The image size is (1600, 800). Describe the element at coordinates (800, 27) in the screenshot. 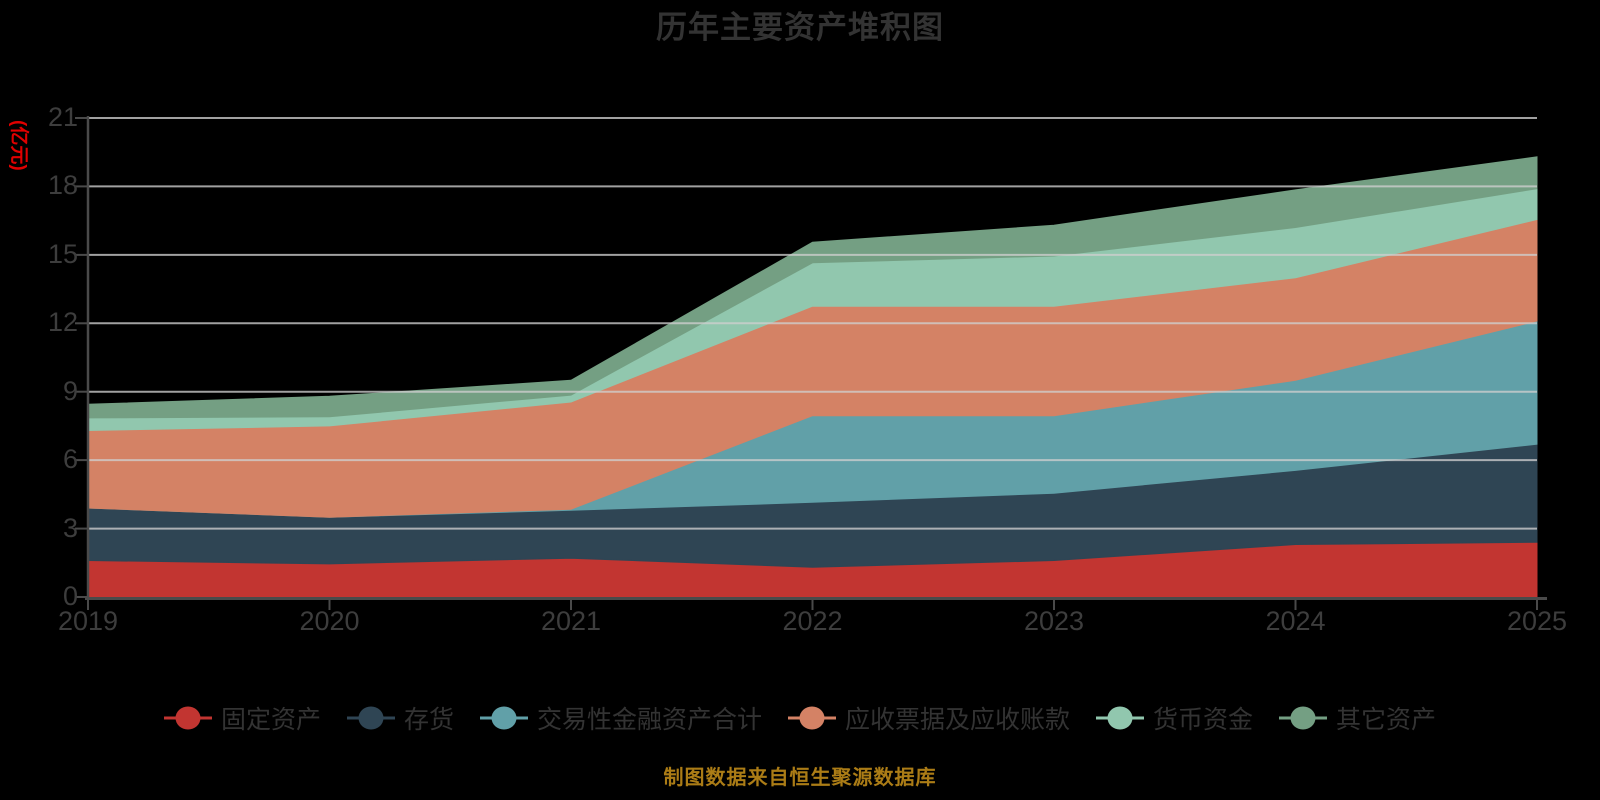

I see `chart-title: 历年主要资产堆积图` at that location.